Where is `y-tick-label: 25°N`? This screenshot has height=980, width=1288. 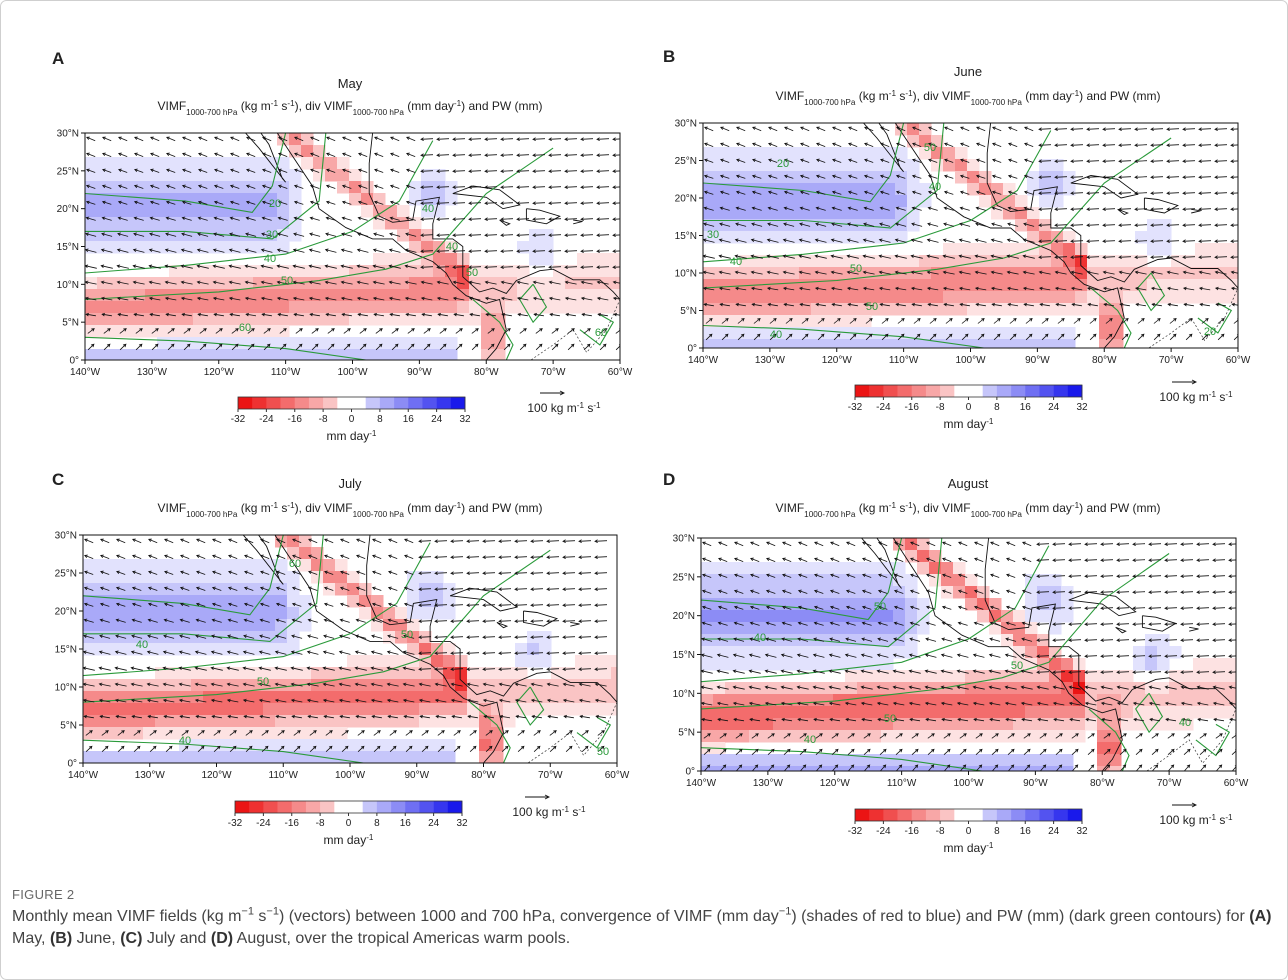 y-tick-label: 25°N is located at coordinates (68, 171).